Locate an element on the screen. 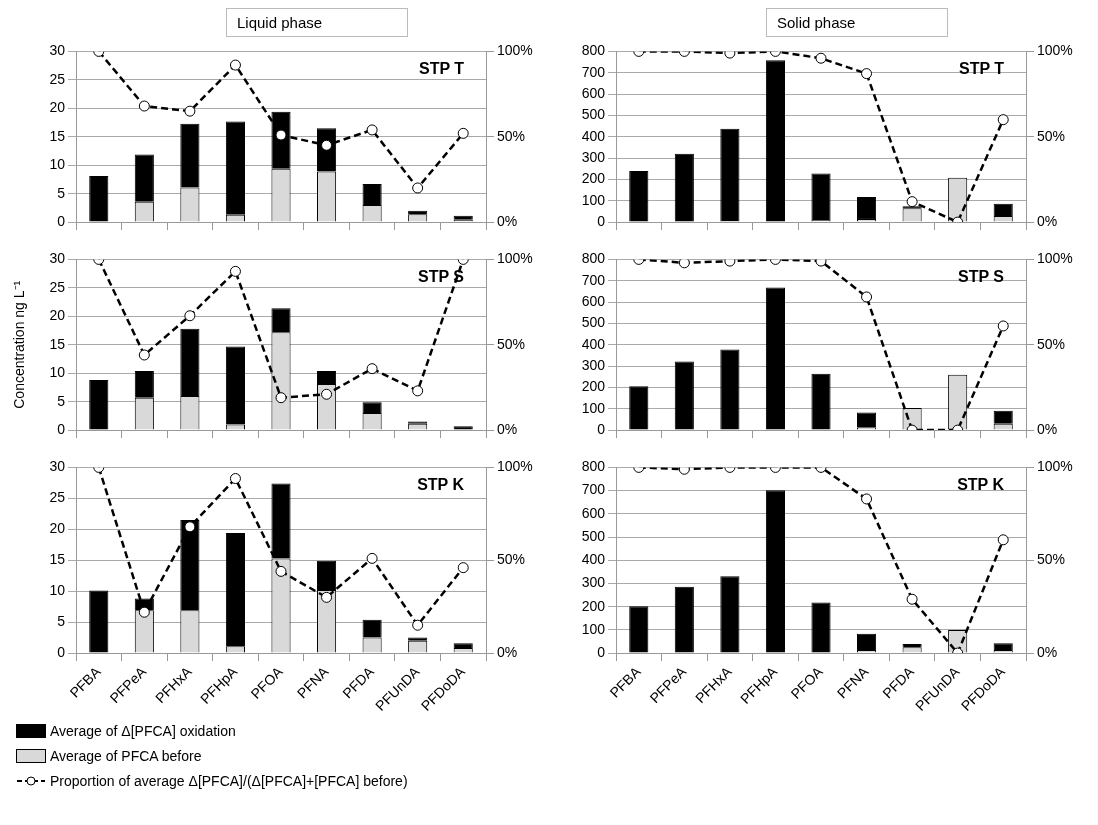 The image size is (1098, 825). y-tick-label: 20 is located at coordinates (57, 315).